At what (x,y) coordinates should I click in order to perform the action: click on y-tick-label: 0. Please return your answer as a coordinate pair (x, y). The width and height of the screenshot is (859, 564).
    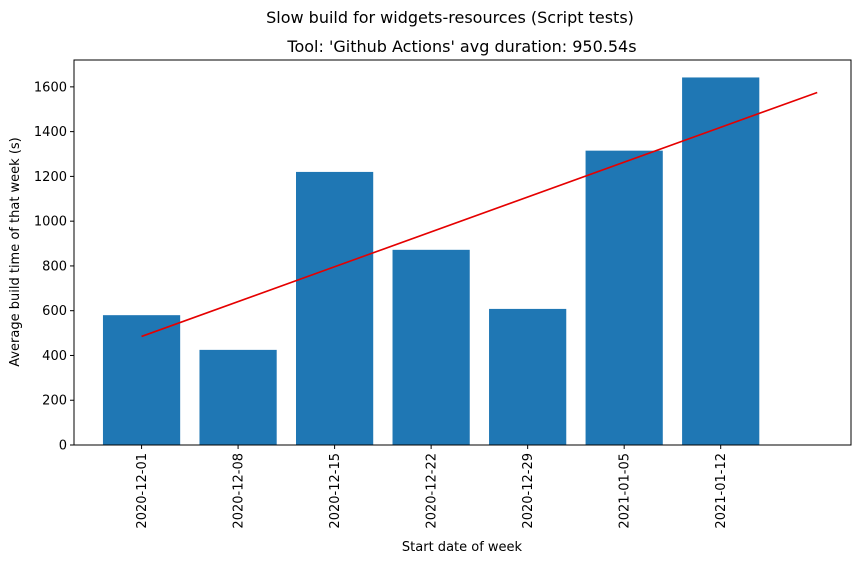
    Looking at the image, I should click on (63, 446).